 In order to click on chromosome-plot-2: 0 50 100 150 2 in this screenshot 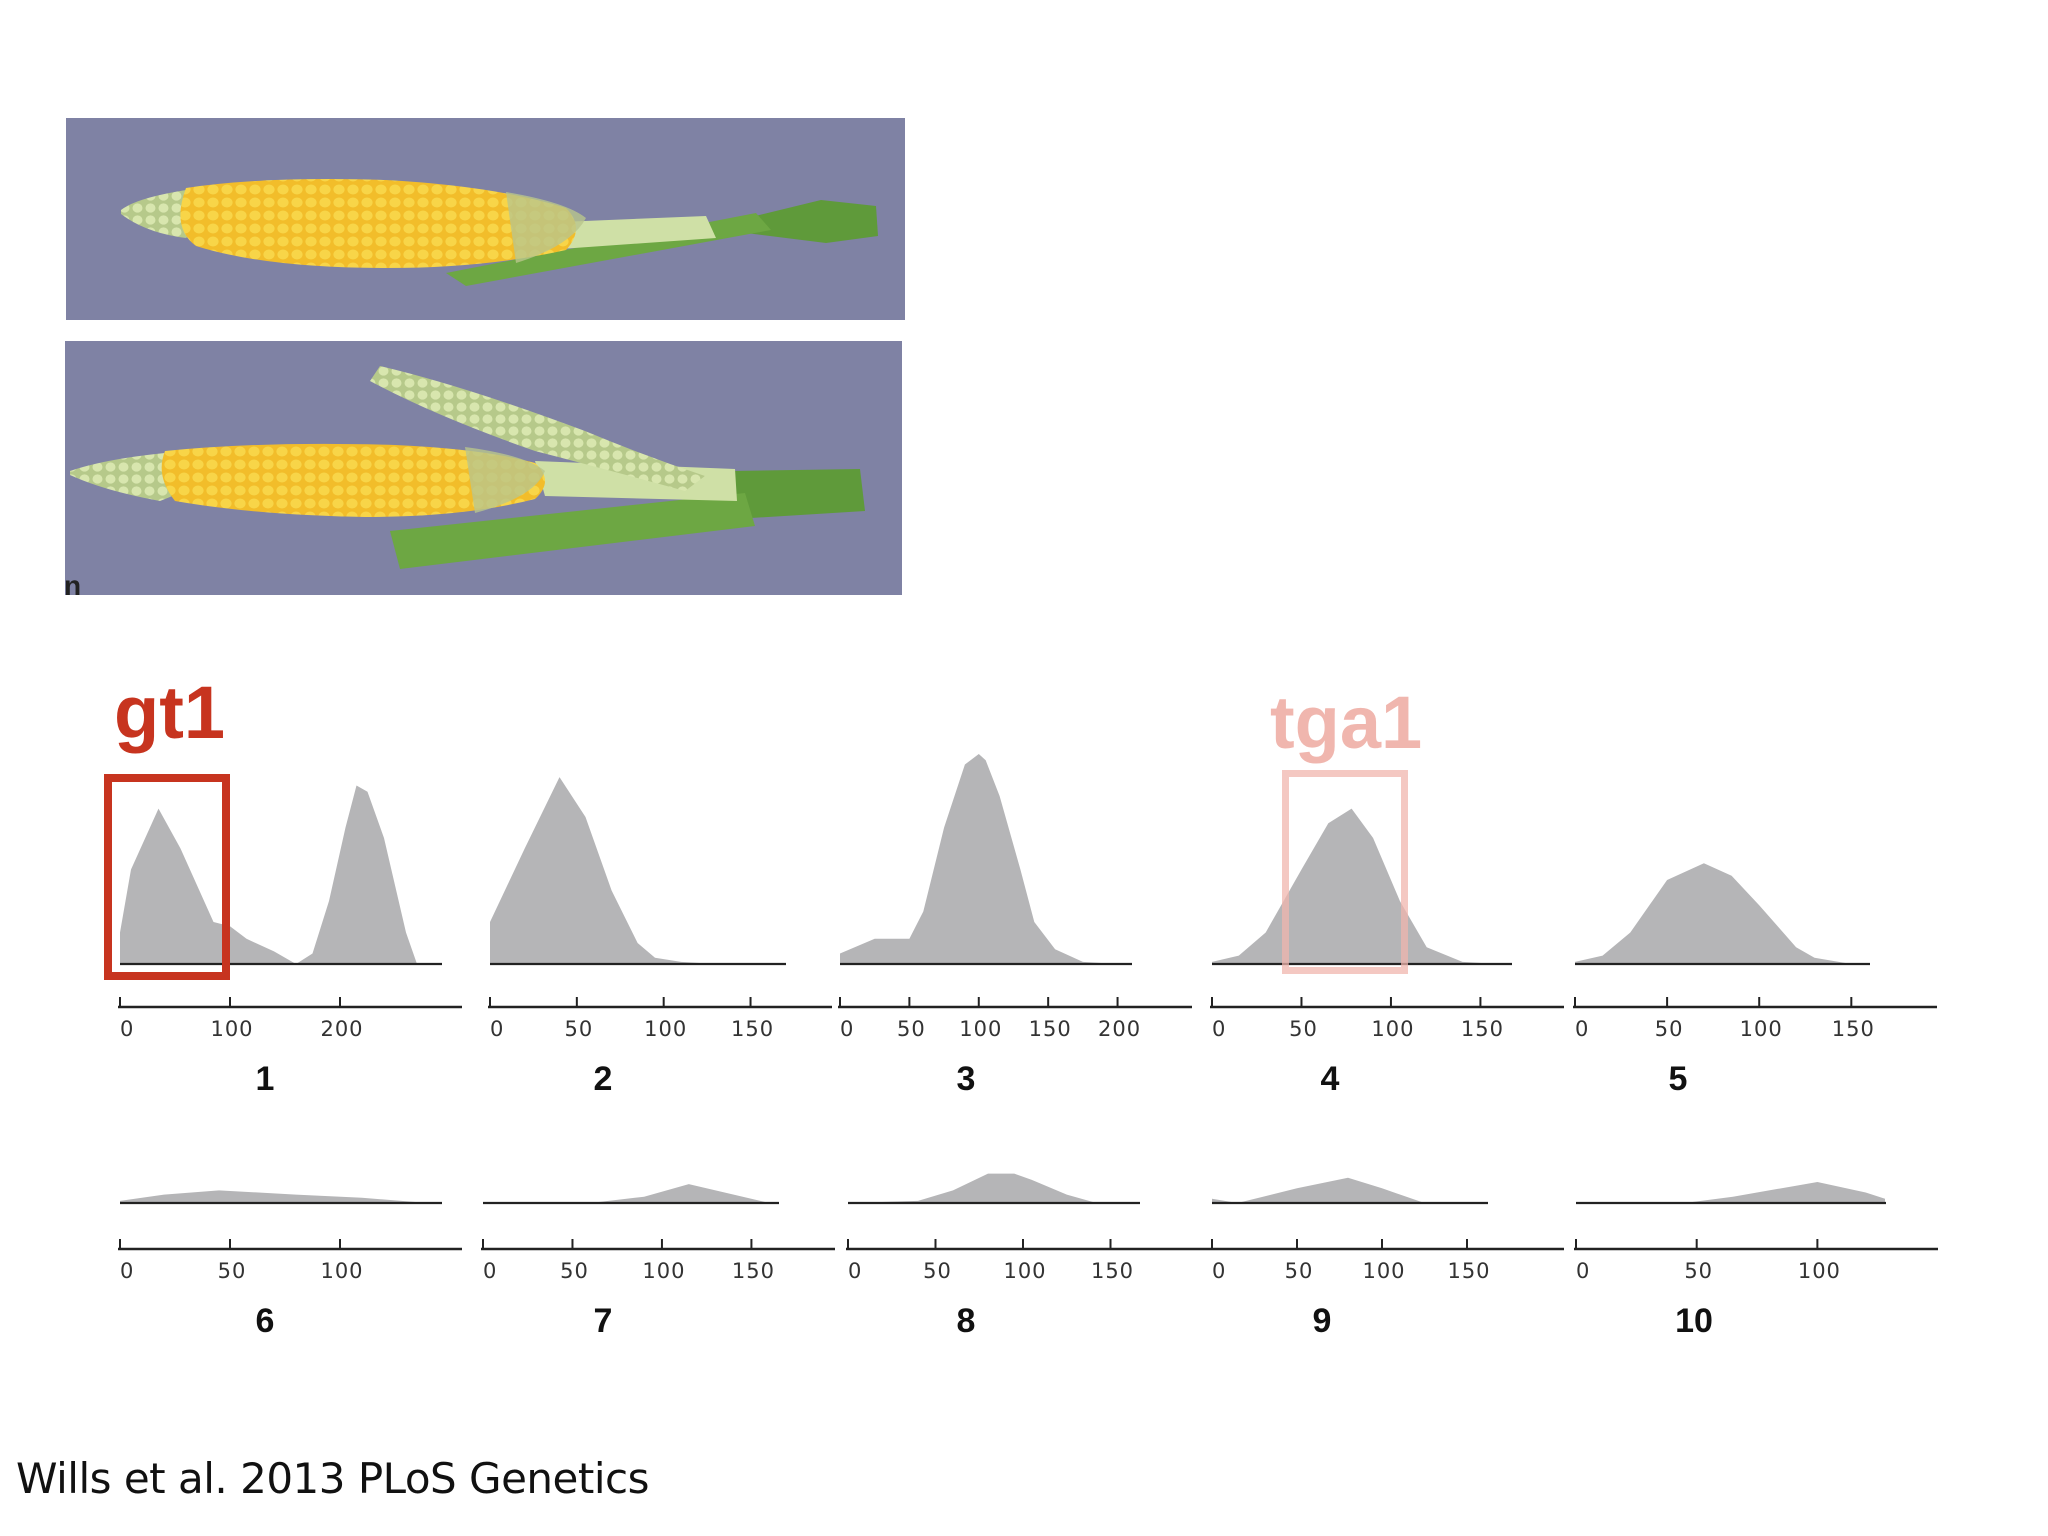, I will do `click(660, 937)`.